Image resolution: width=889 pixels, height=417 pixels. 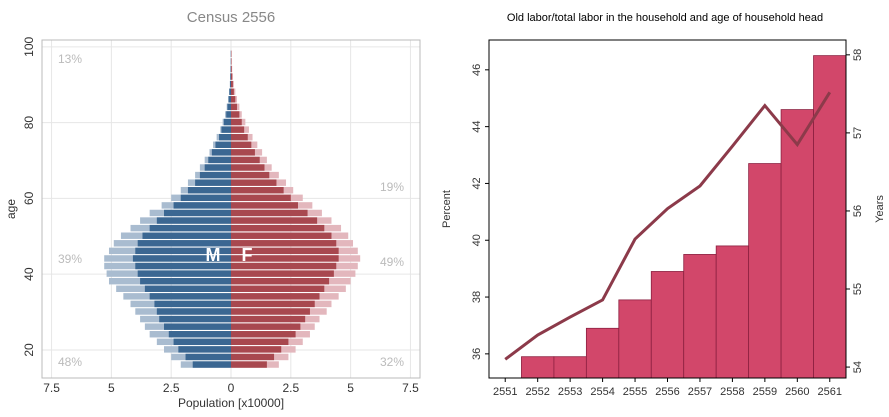 I want to click on side-label: M, so click(x=213, y=255).